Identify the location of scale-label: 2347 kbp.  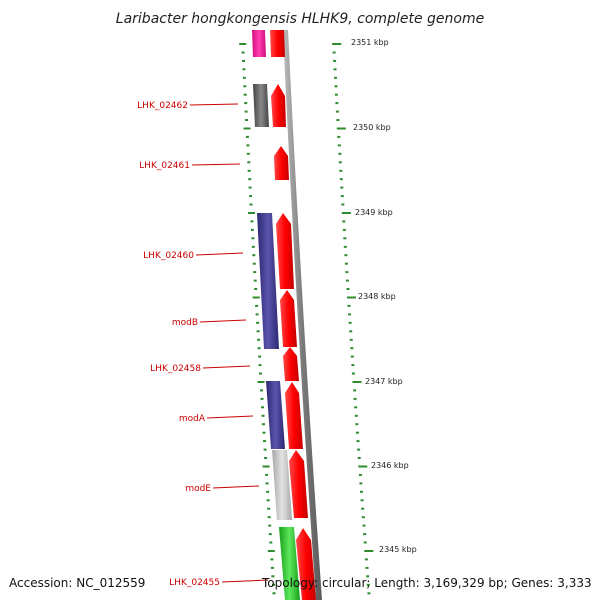
(384, 381).